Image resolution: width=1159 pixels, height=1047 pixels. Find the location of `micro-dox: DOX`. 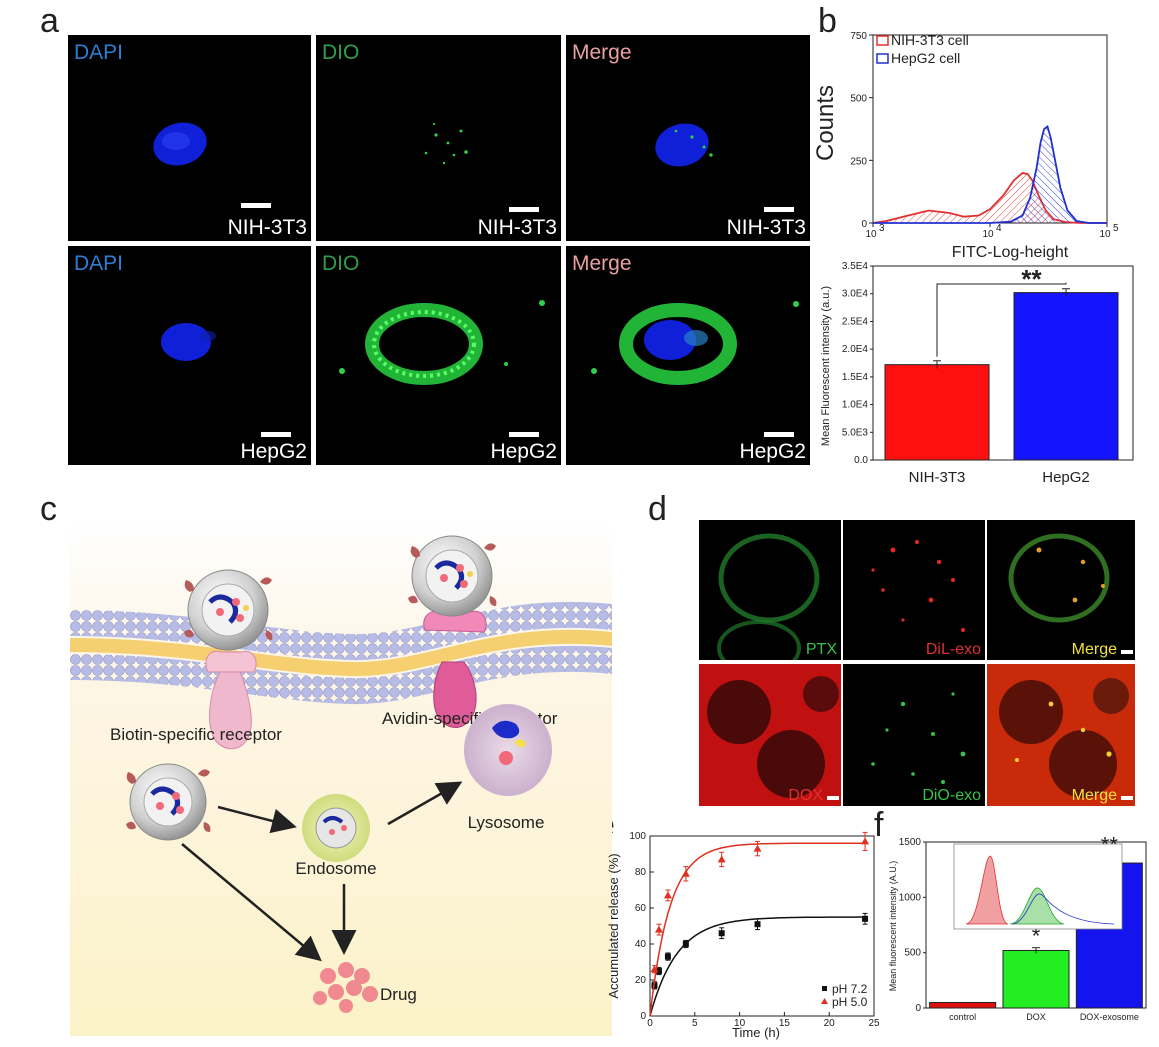

micro-dox: DOX is located at coordinates (770, 735).